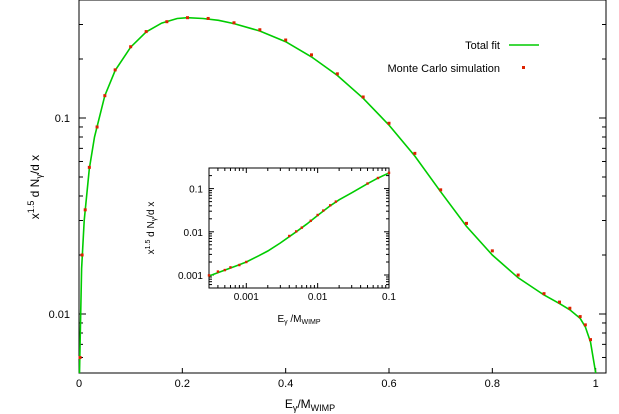 This screenshot has width=619, height=414. I want to click on main-x-tick-label-0: 0, so click(79, 384).